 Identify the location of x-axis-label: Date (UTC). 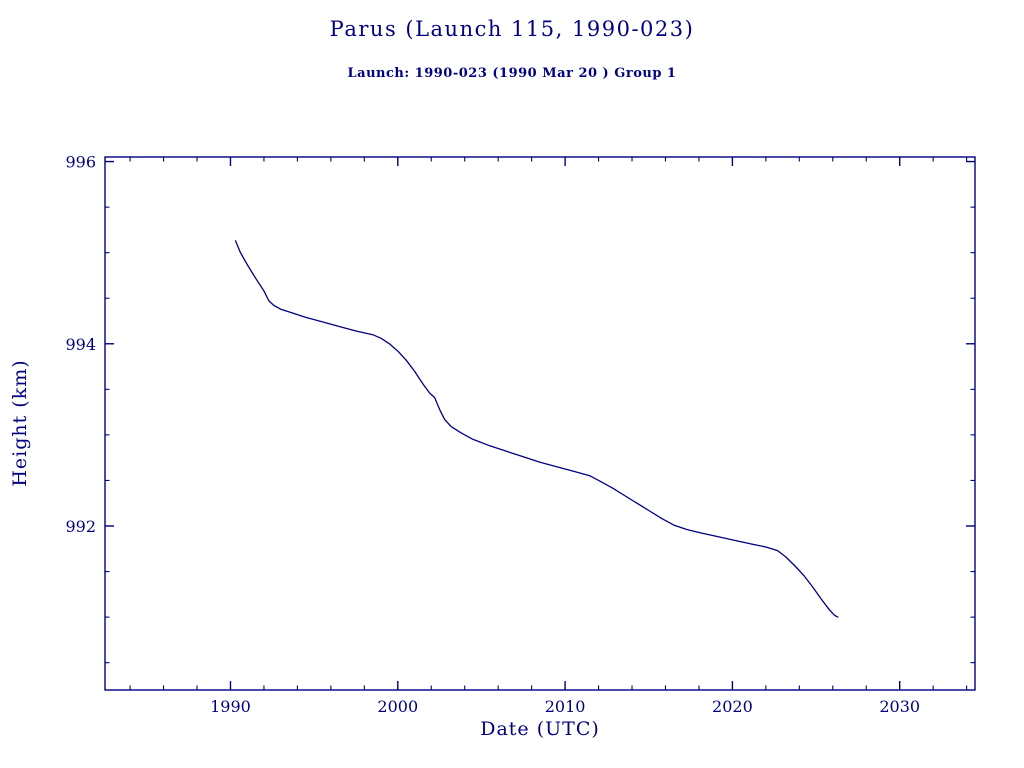
(540, 729).